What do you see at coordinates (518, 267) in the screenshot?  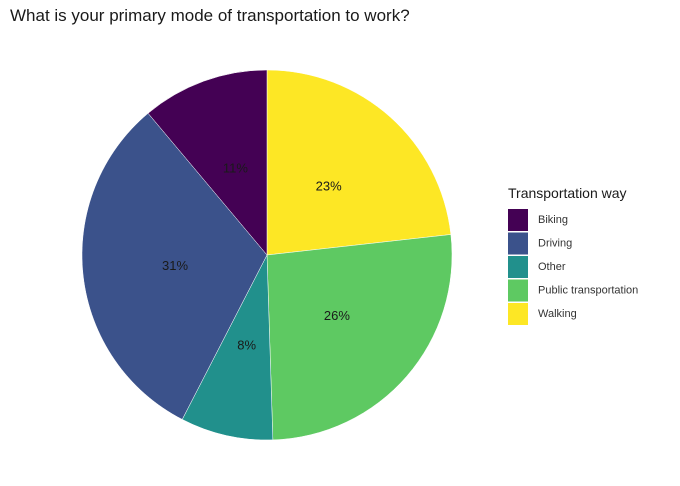 I see `legend-key-other` at bounding box center [518, 267].